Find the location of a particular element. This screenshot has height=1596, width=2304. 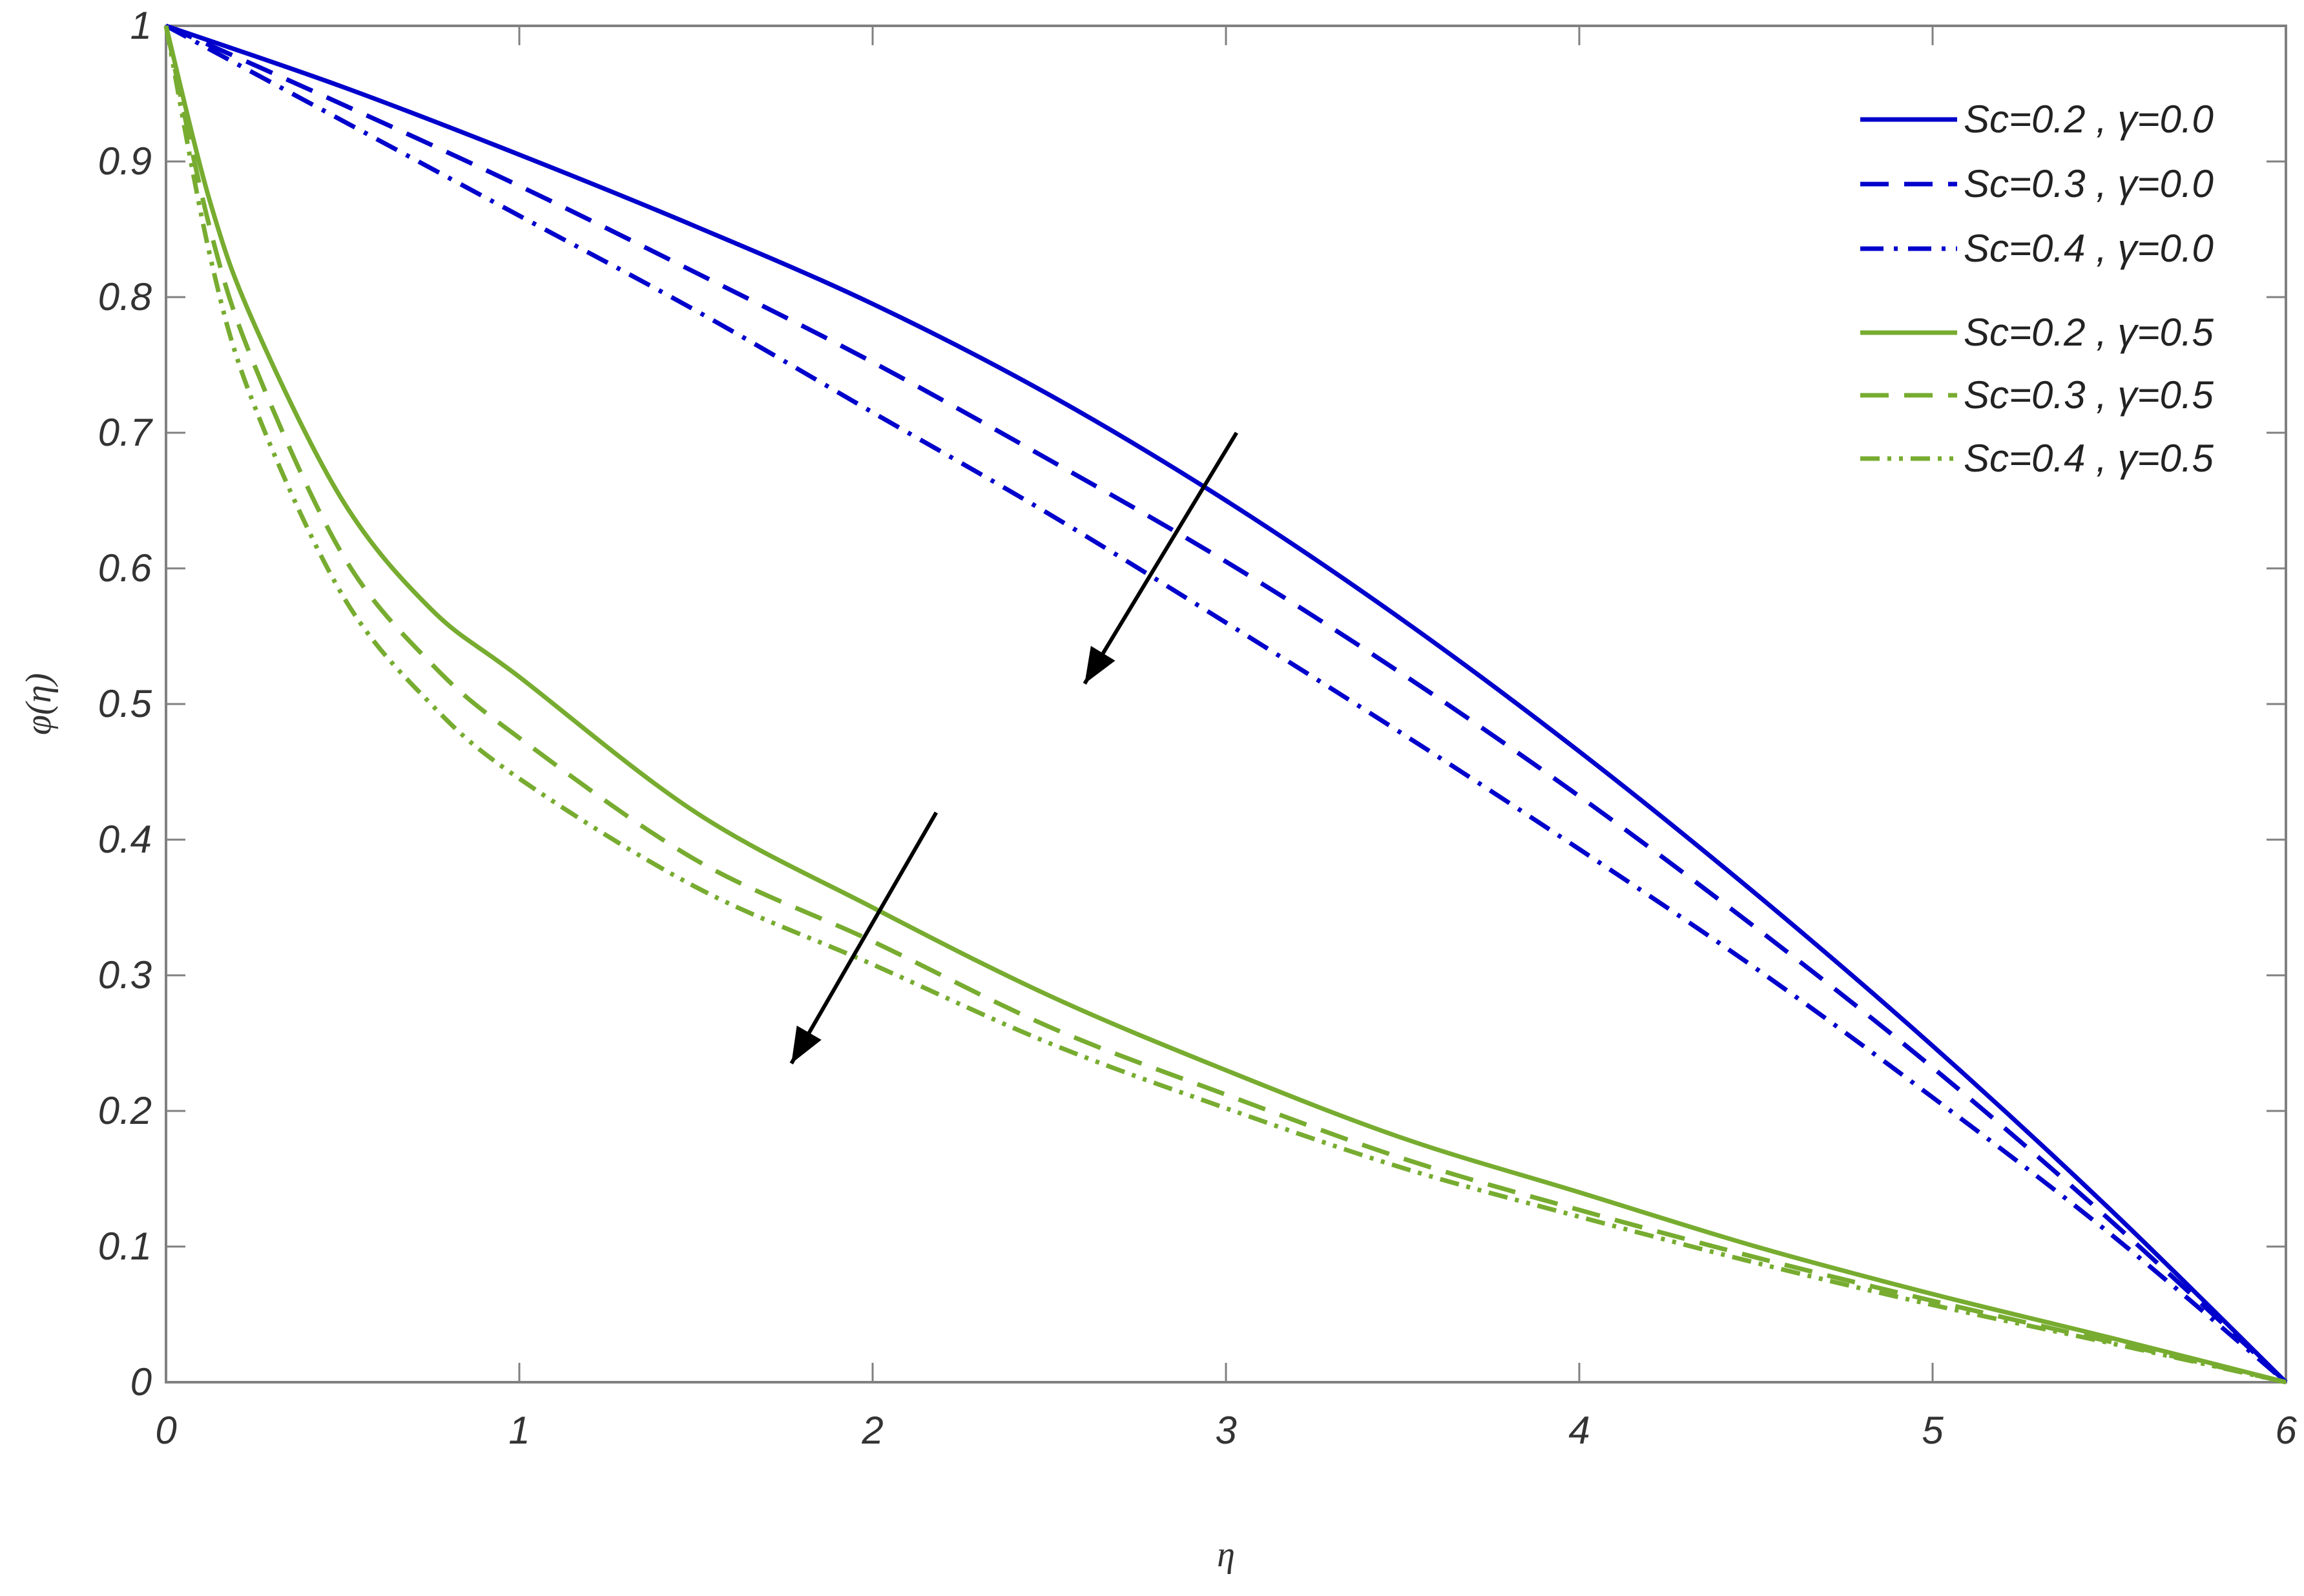

legend-label: Sc=0.3 , γ=0.0 is located at coordinates (2089, 183).